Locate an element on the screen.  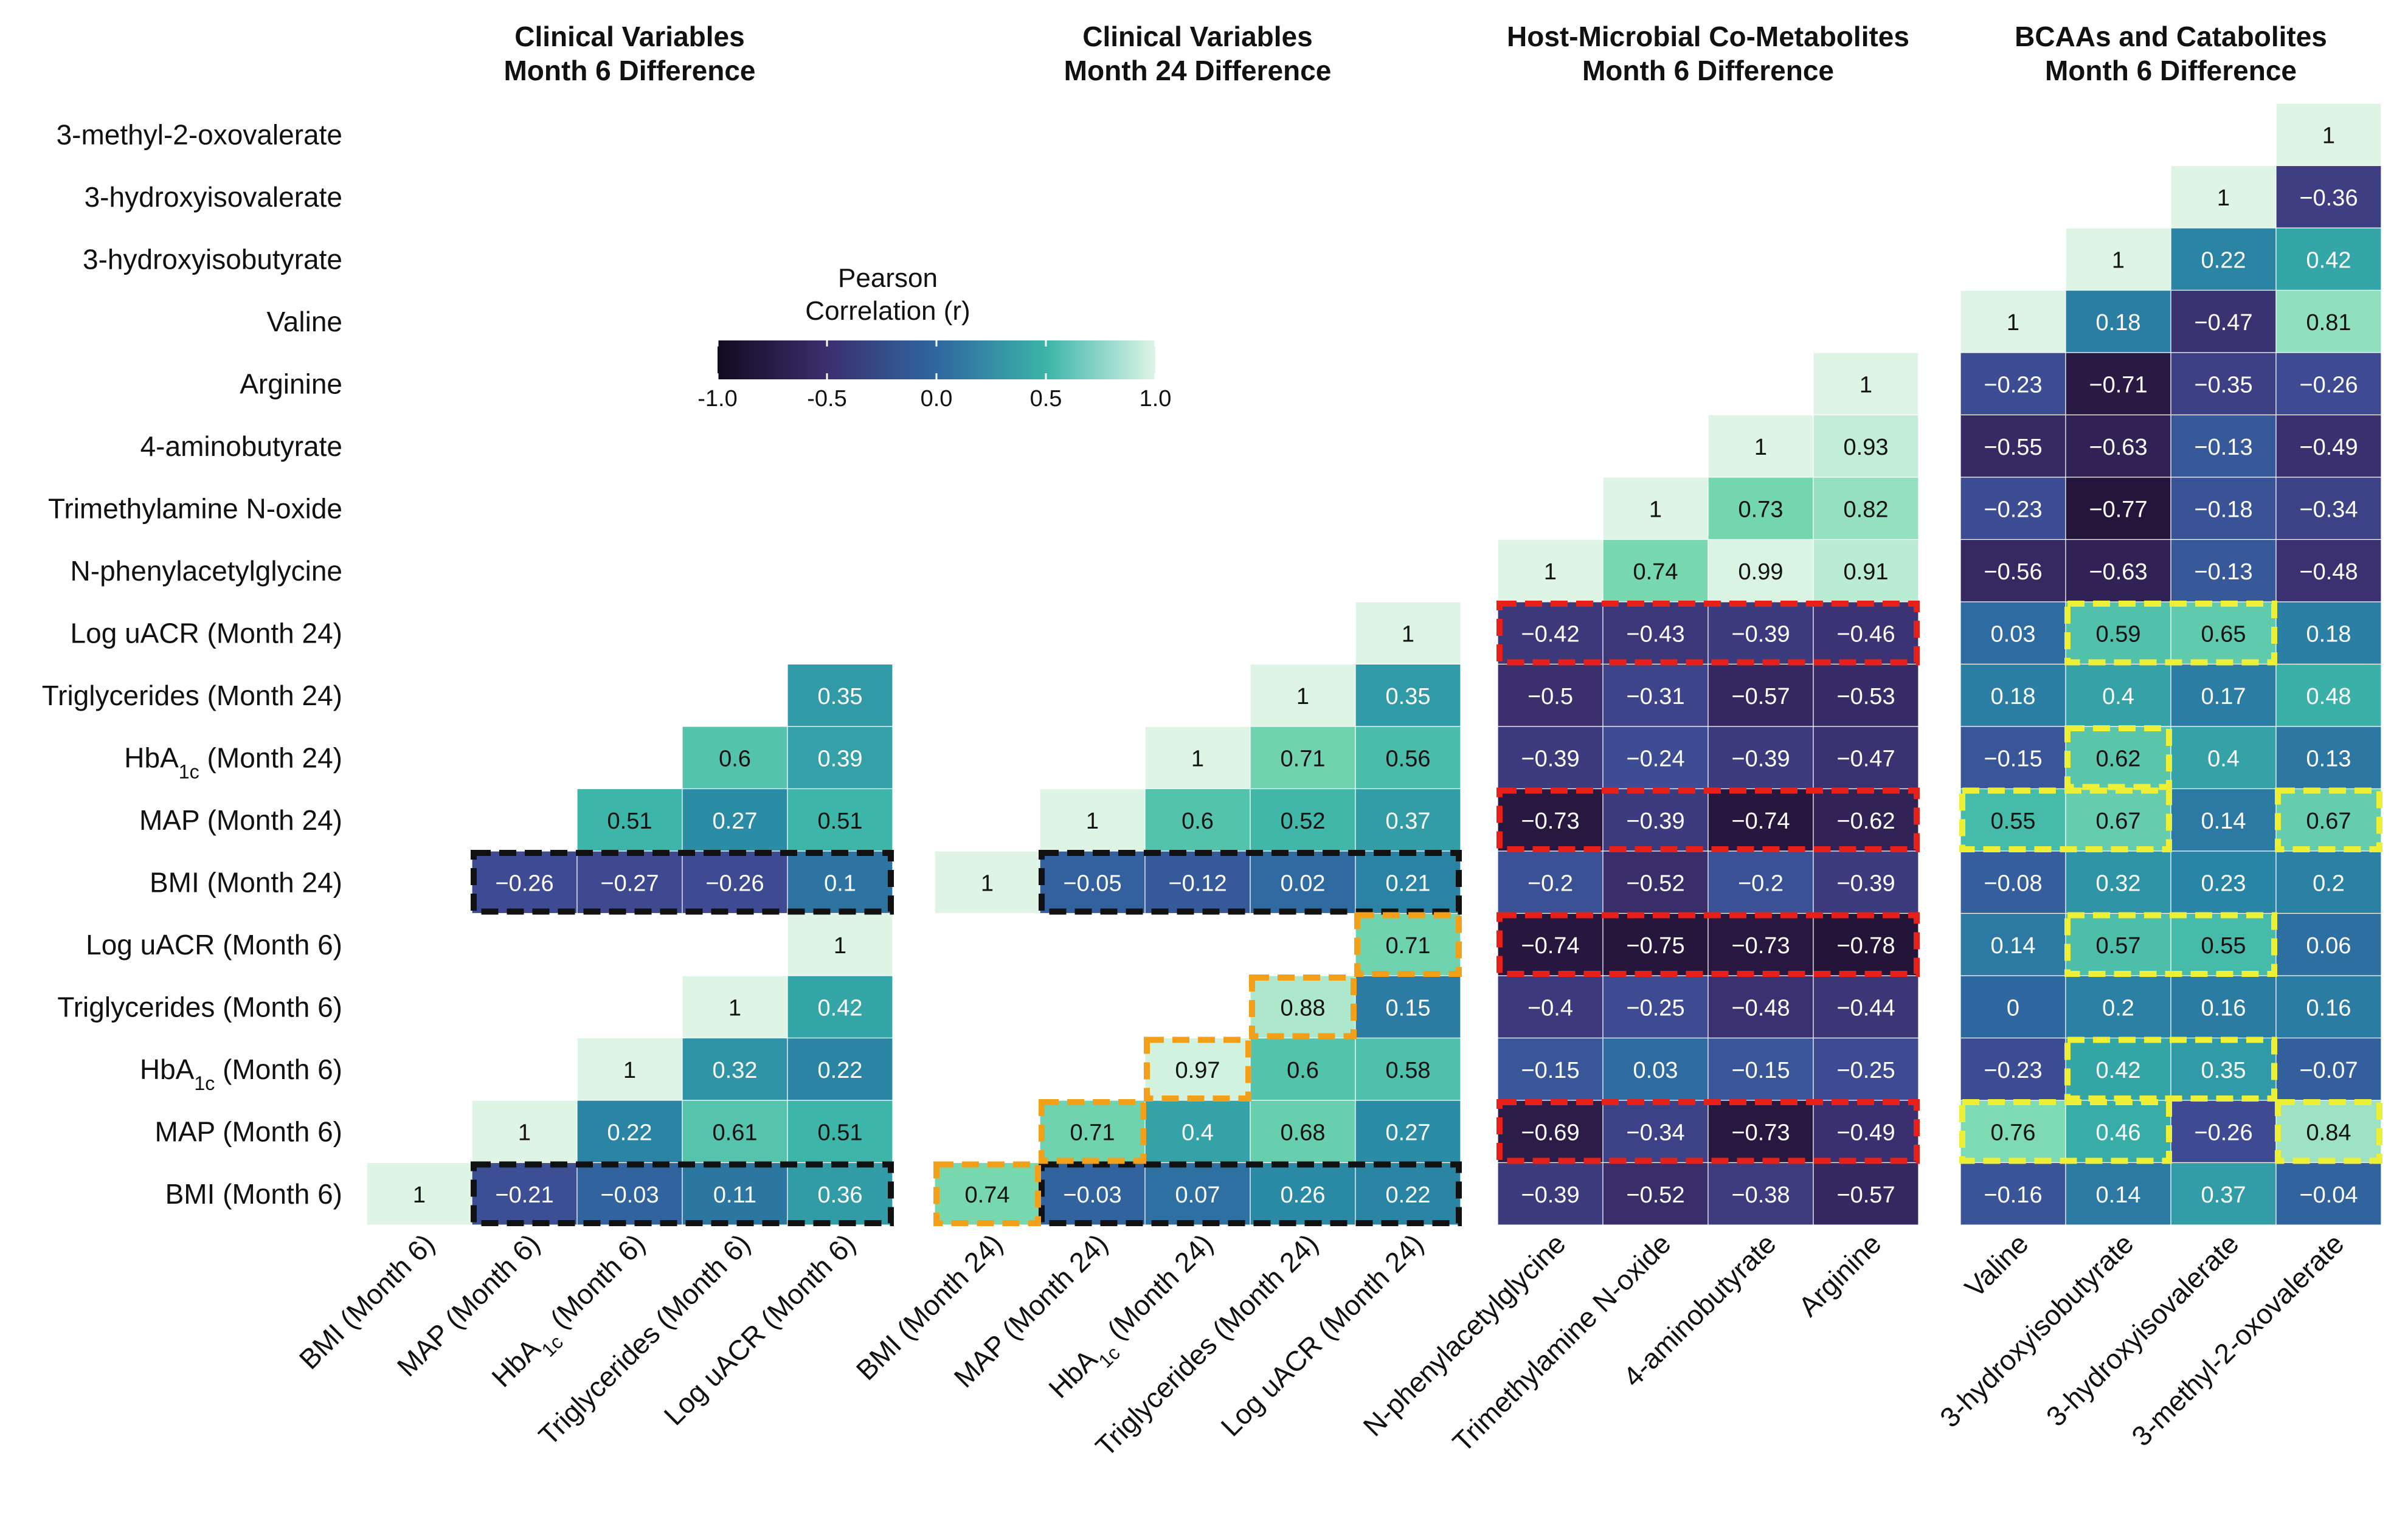
cell-label: 0 is located at coordinates (2013, 1008).